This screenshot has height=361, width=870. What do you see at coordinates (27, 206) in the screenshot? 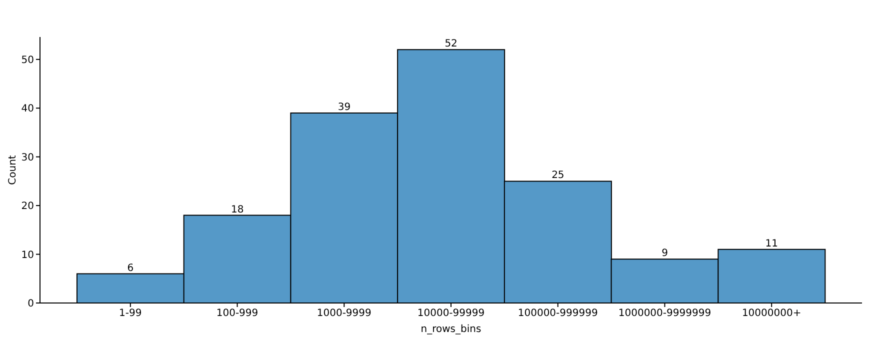
I see `y-tick-label: 20` at bounding box center [27, 206].